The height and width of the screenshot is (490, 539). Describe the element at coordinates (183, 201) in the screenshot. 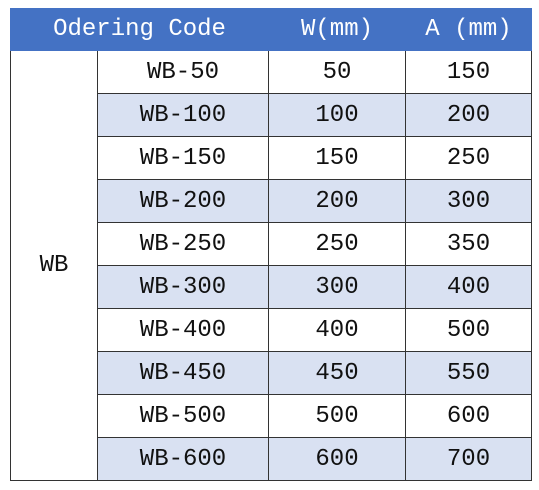

I see `table-cell: WB-200` at that location.